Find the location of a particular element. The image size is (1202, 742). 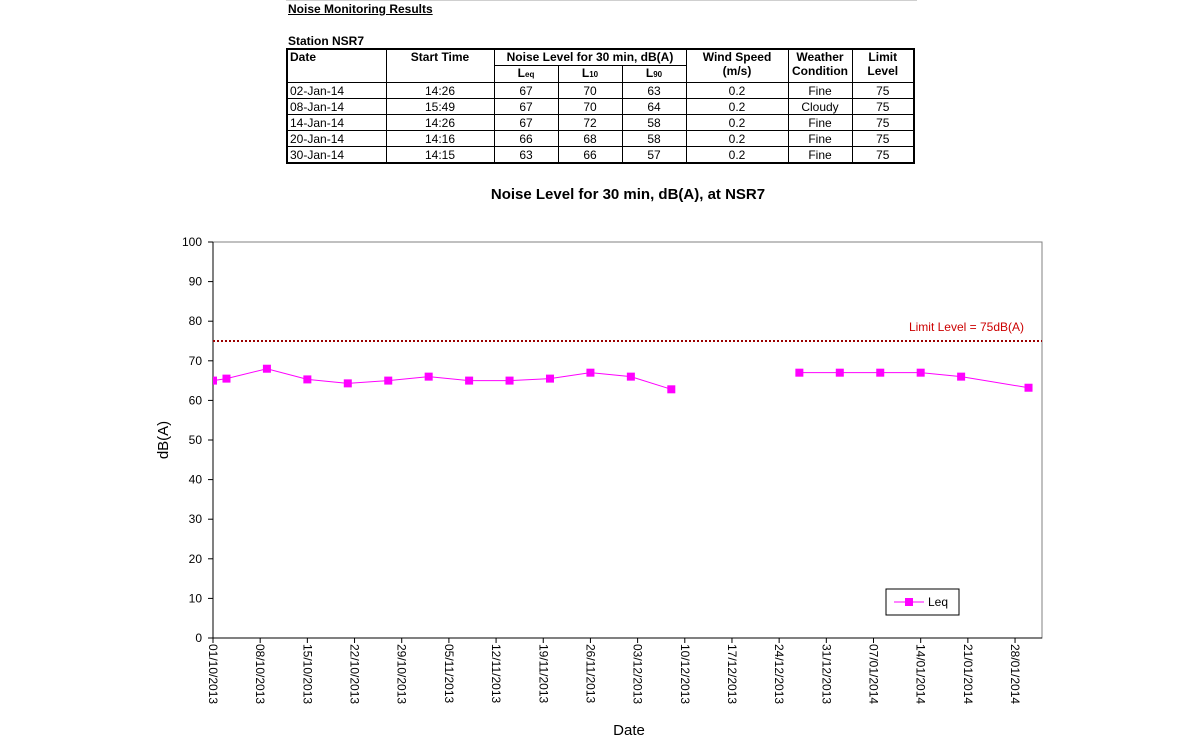

report-title: Noise Monitoring Results is located at coordinates (360, 9).